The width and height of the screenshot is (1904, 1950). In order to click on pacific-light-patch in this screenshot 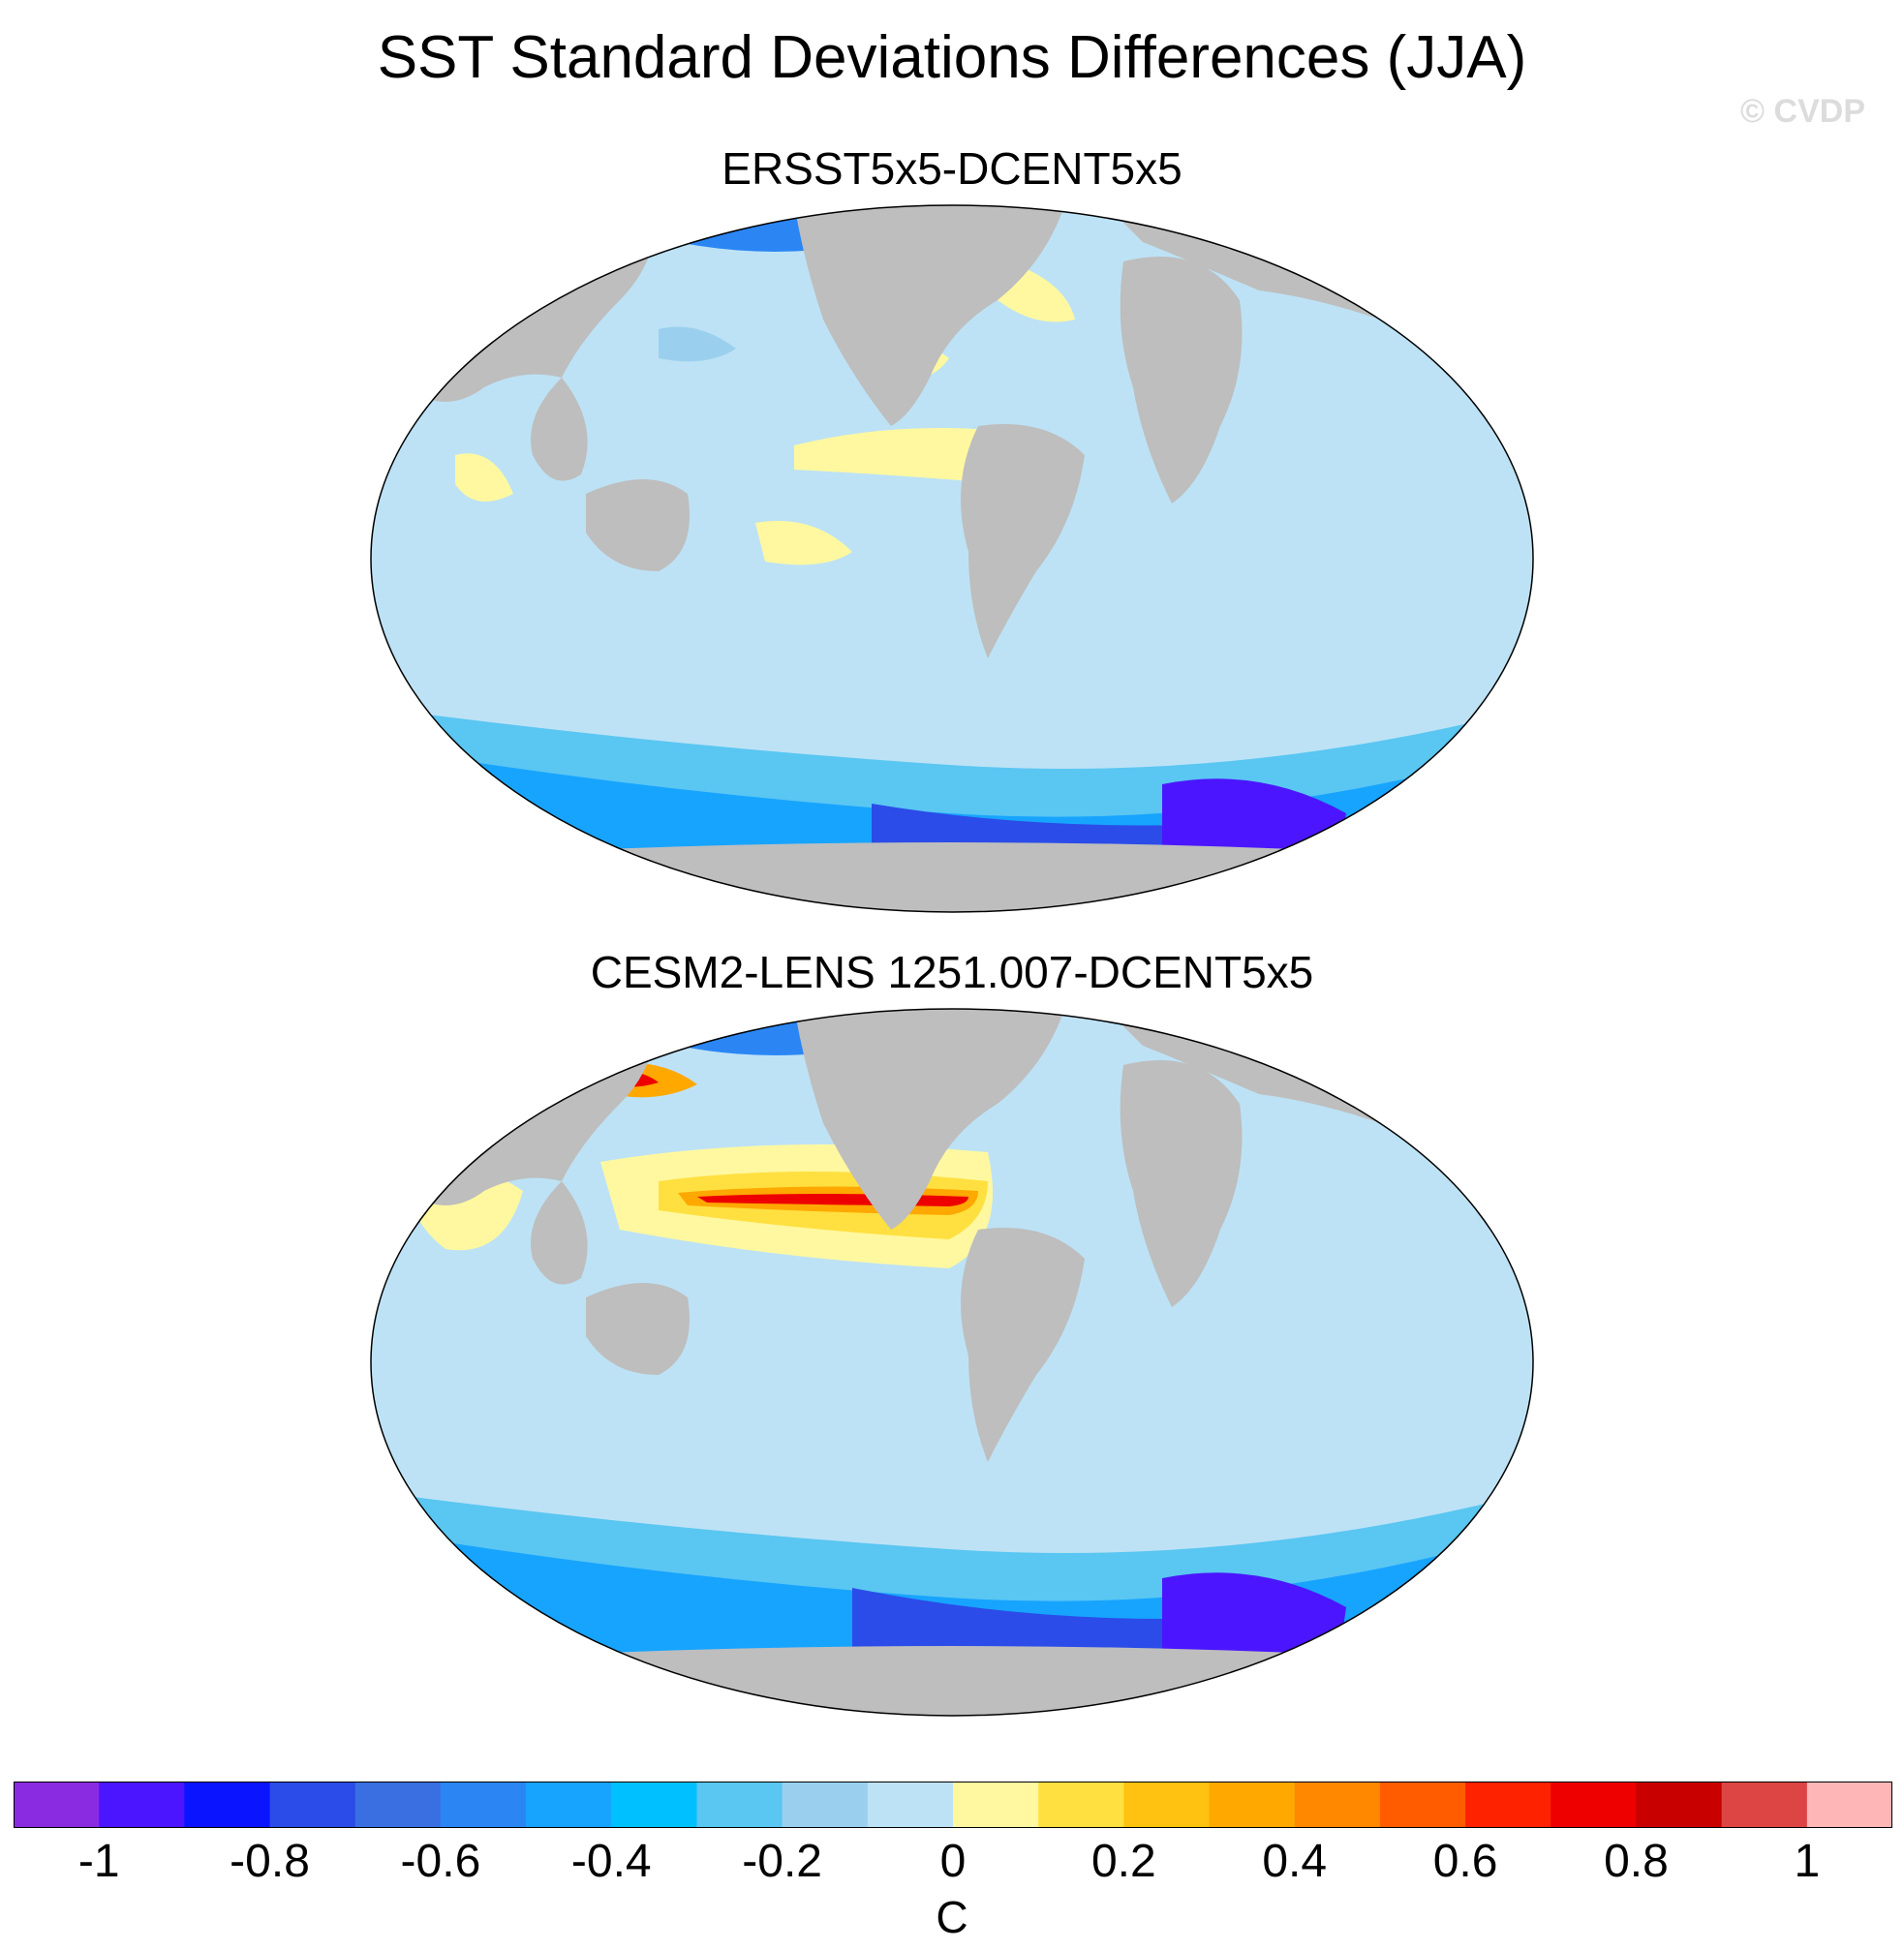, I will do `click(698, 344)`.